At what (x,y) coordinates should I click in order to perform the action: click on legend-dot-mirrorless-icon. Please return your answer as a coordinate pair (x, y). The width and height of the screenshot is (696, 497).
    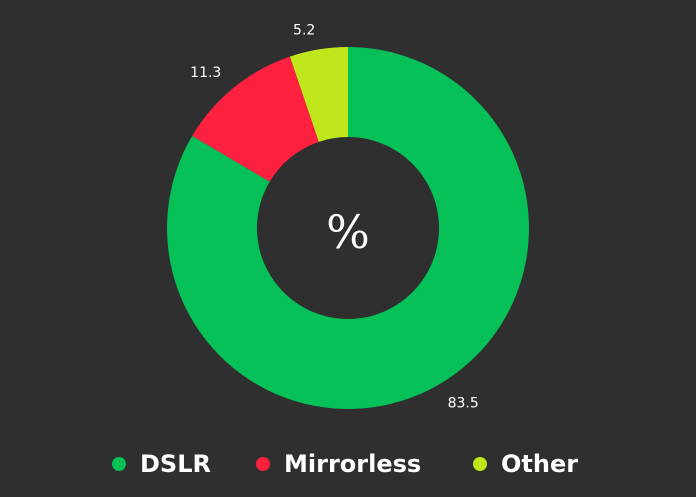
    Looking at the image, I should click on (263, 464).